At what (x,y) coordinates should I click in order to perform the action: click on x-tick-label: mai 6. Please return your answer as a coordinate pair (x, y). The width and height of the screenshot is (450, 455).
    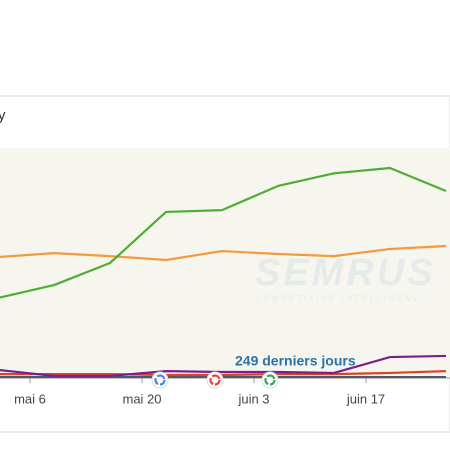
    Looking at the image, I should click on (30, 398).